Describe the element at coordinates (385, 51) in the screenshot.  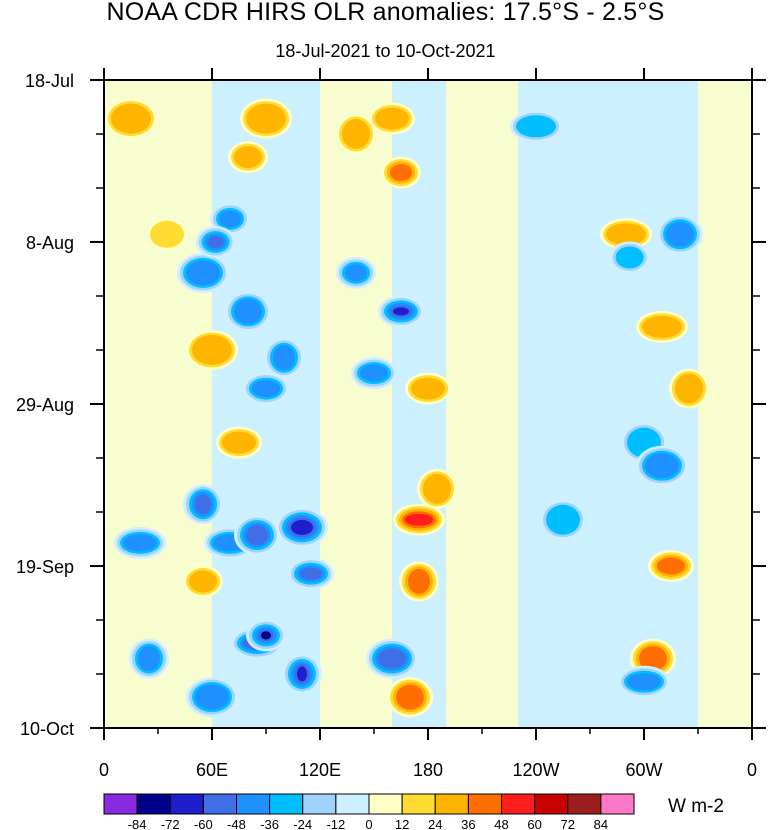
I see `chart-subtitle: 18-Jul-2021 to 10-Oct-2021` at that location.